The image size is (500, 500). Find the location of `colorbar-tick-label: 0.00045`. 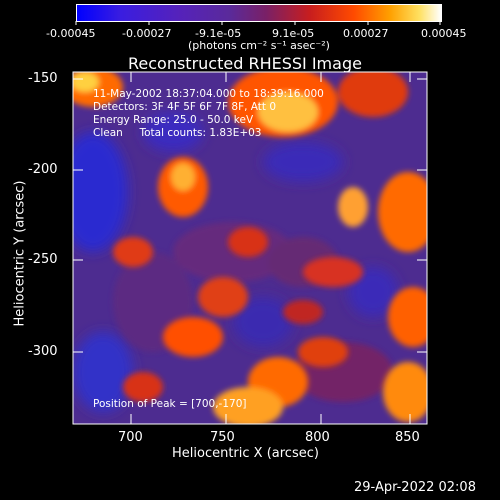

colorbar-tick-label: 0.00045 is located at coordinates (444, 33).